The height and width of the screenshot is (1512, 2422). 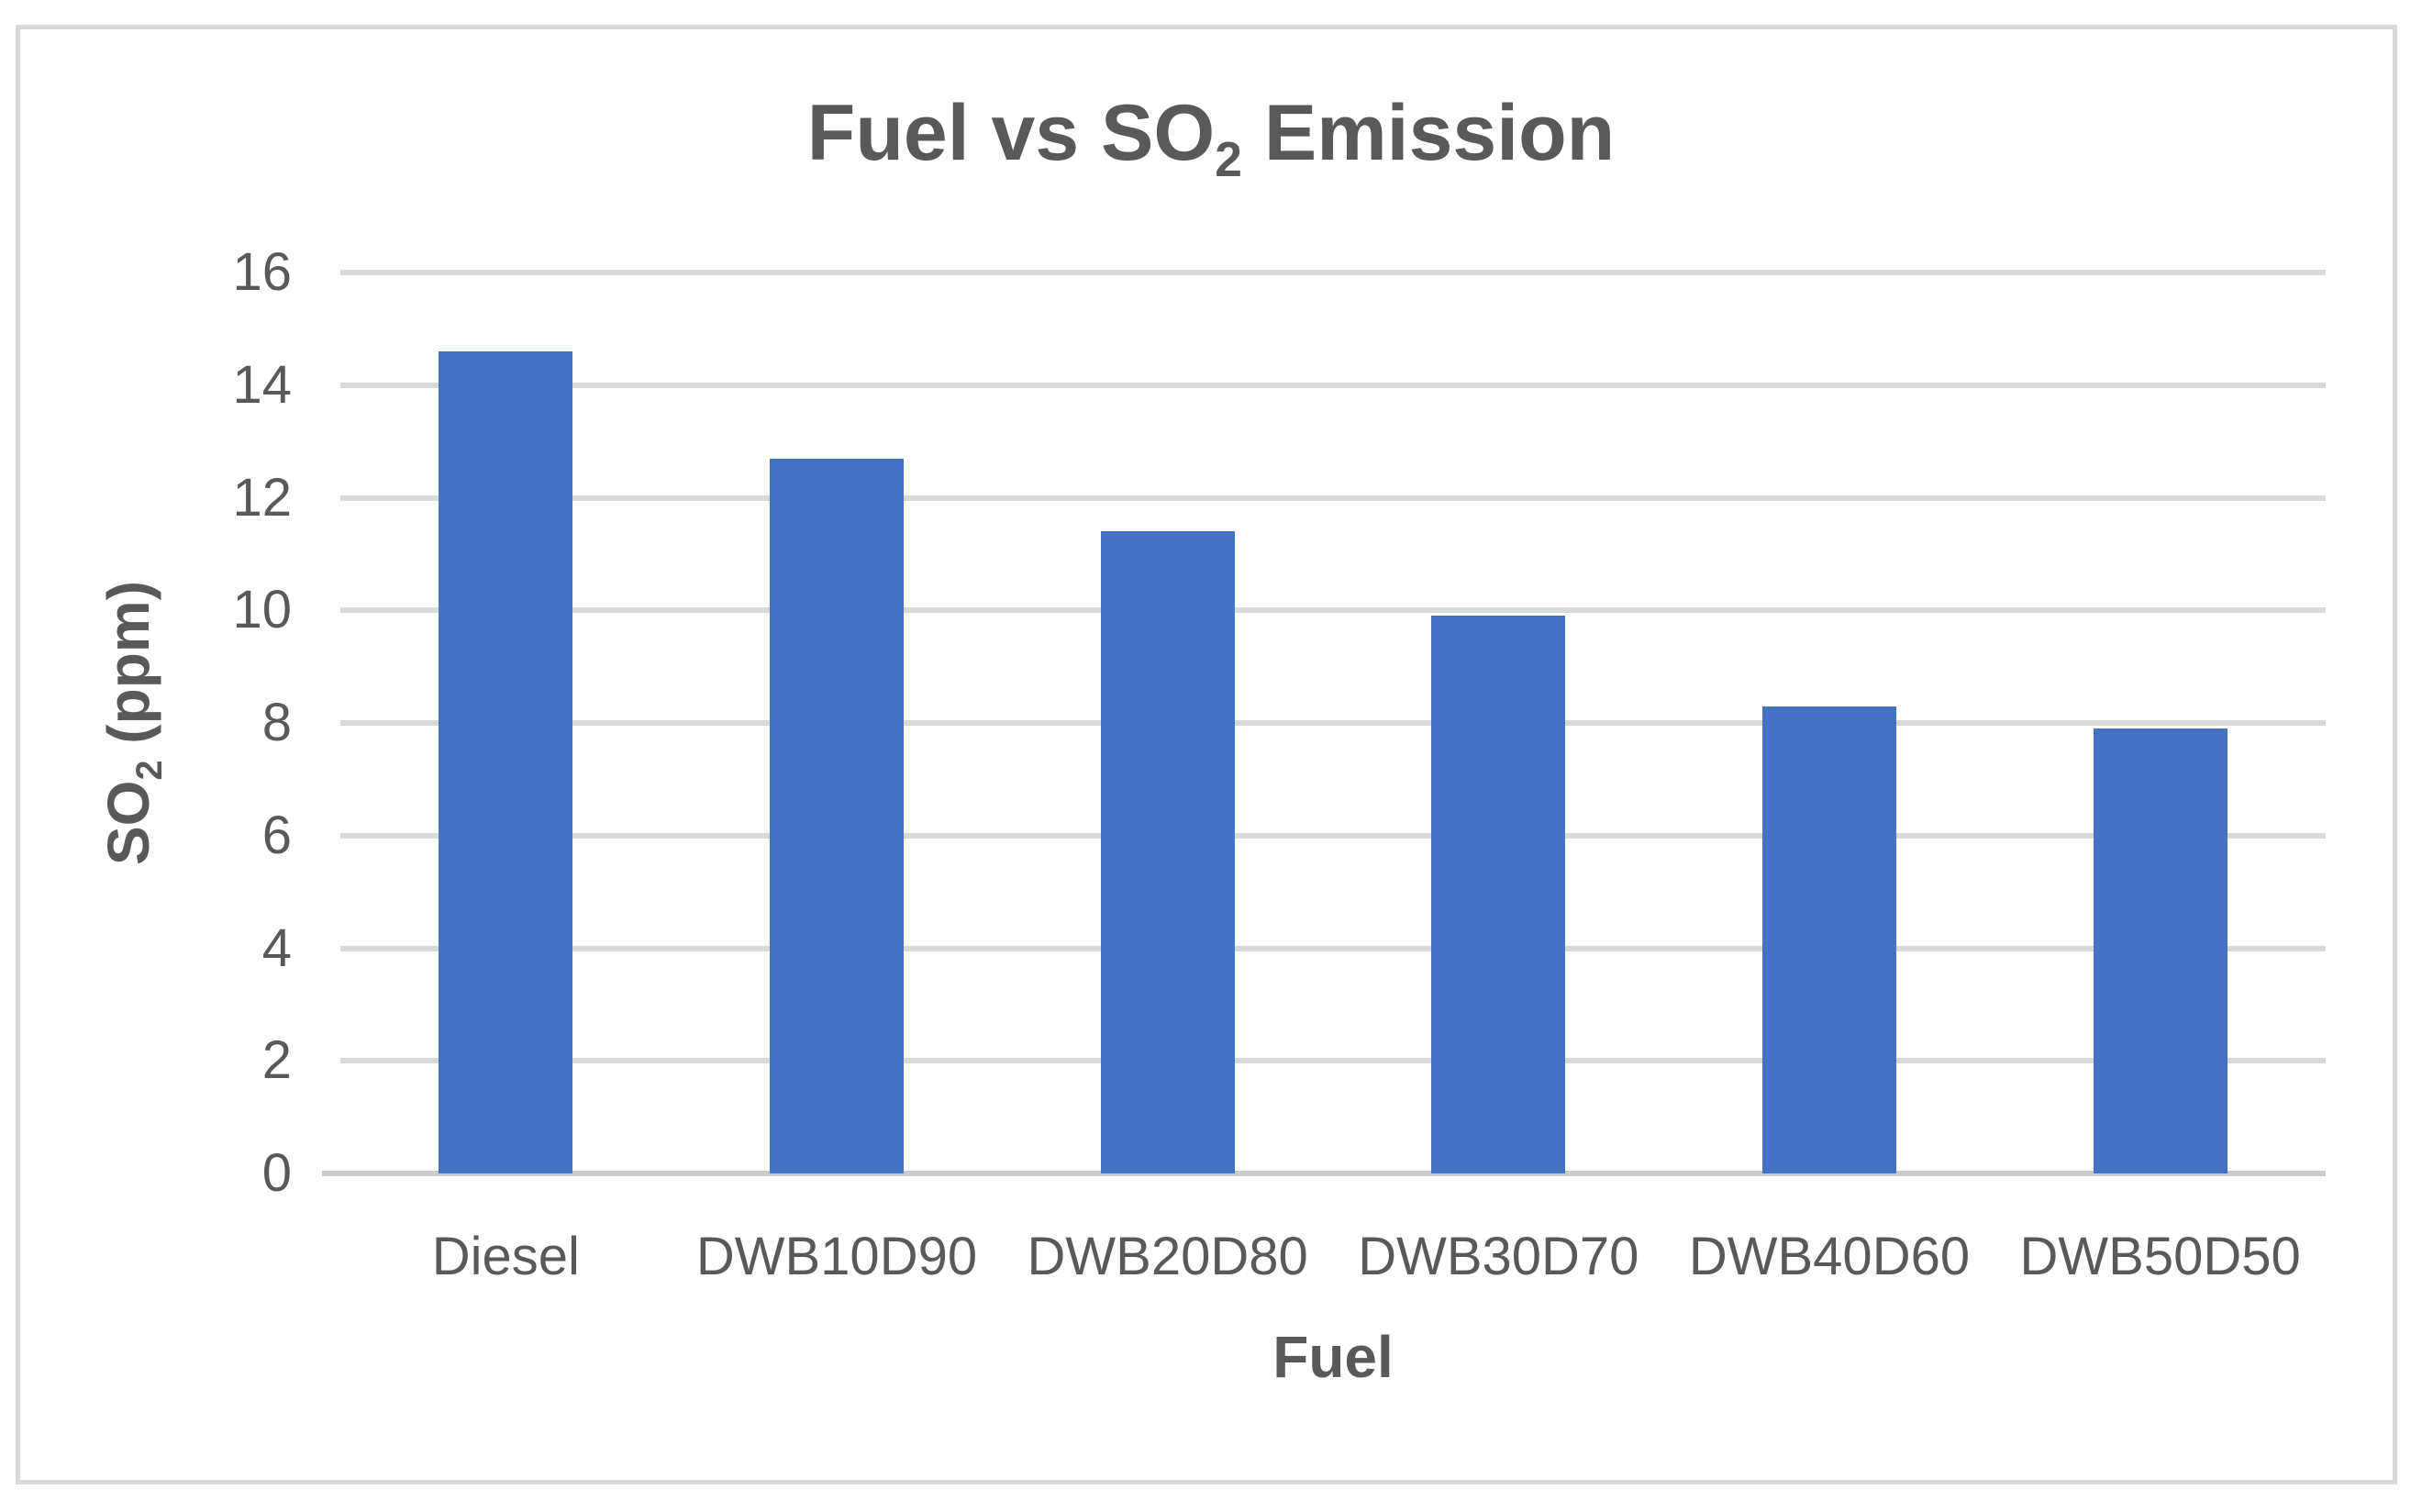 What do you see at coordinates (1830, 1256) in the screenshot?
I see `category-label: DWB40D60` at bounding box center [1830, 1256].